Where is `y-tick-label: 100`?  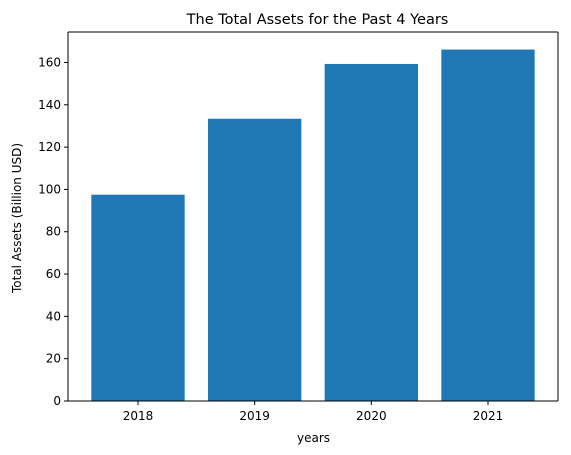
y-tick-label: 100 is located at coordinates (49, 189).